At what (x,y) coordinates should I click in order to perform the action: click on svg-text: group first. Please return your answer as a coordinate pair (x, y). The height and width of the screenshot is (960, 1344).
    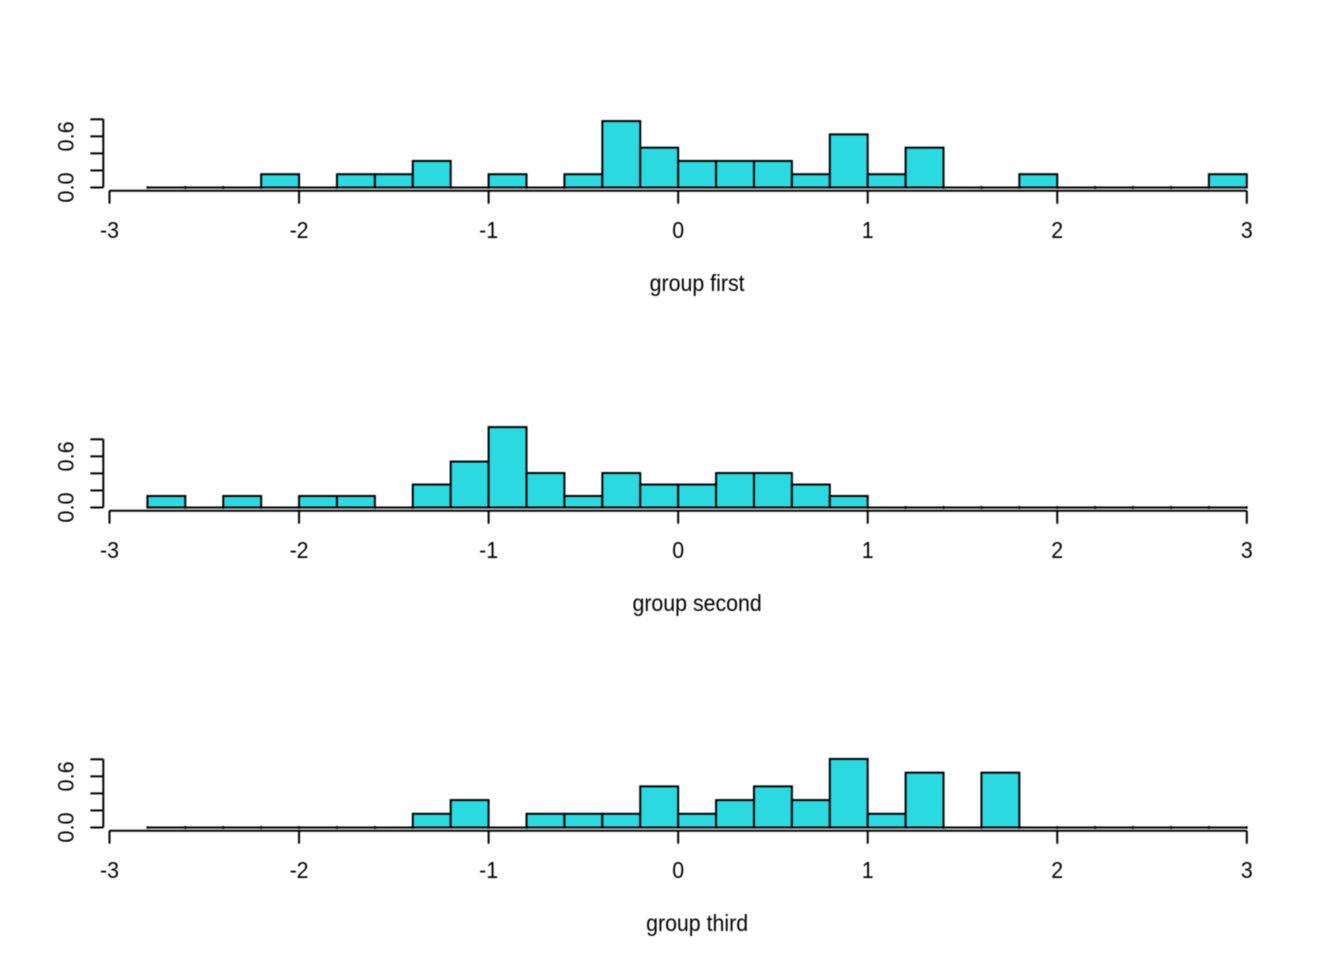
    Looking at the image, I should click on (698, 283).